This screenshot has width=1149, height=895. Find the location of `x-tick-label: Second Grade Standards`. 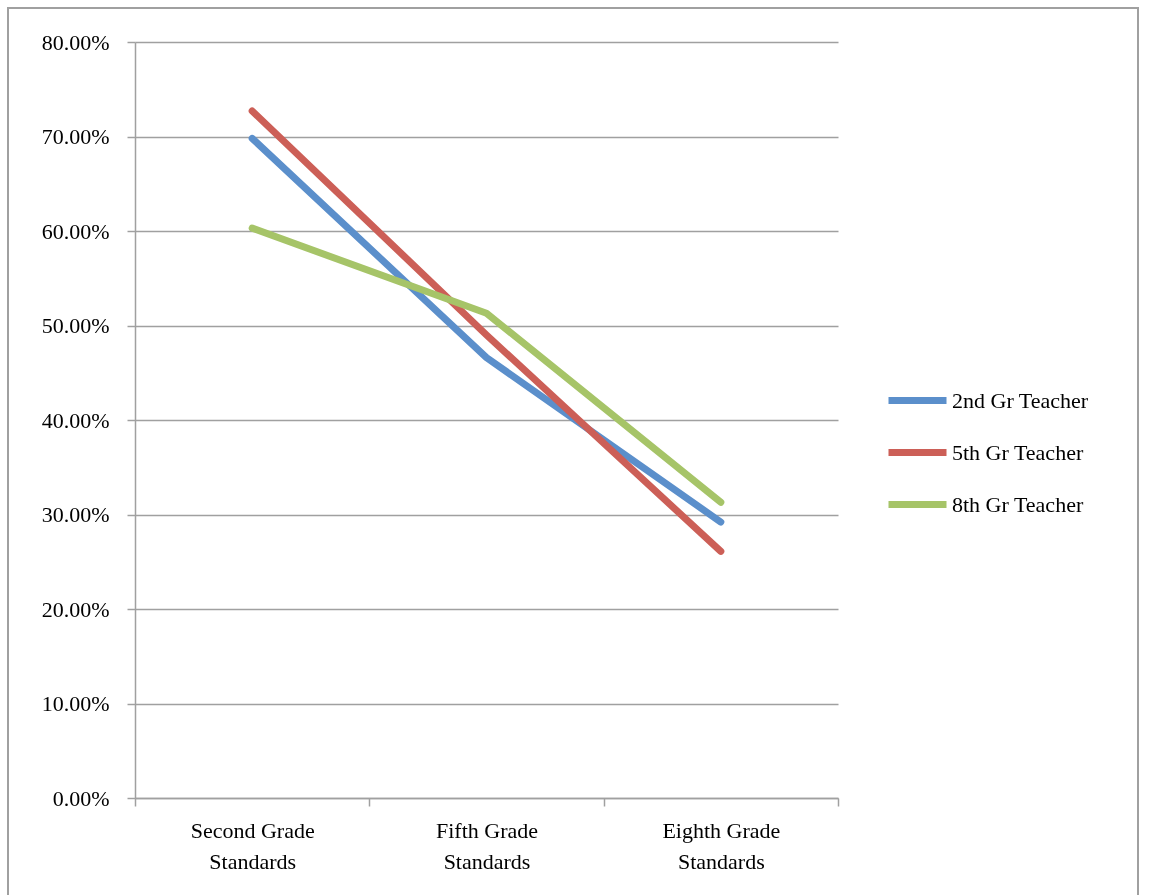

x-tick-label: Second Grade Standards is located at coordinates (252, 845).